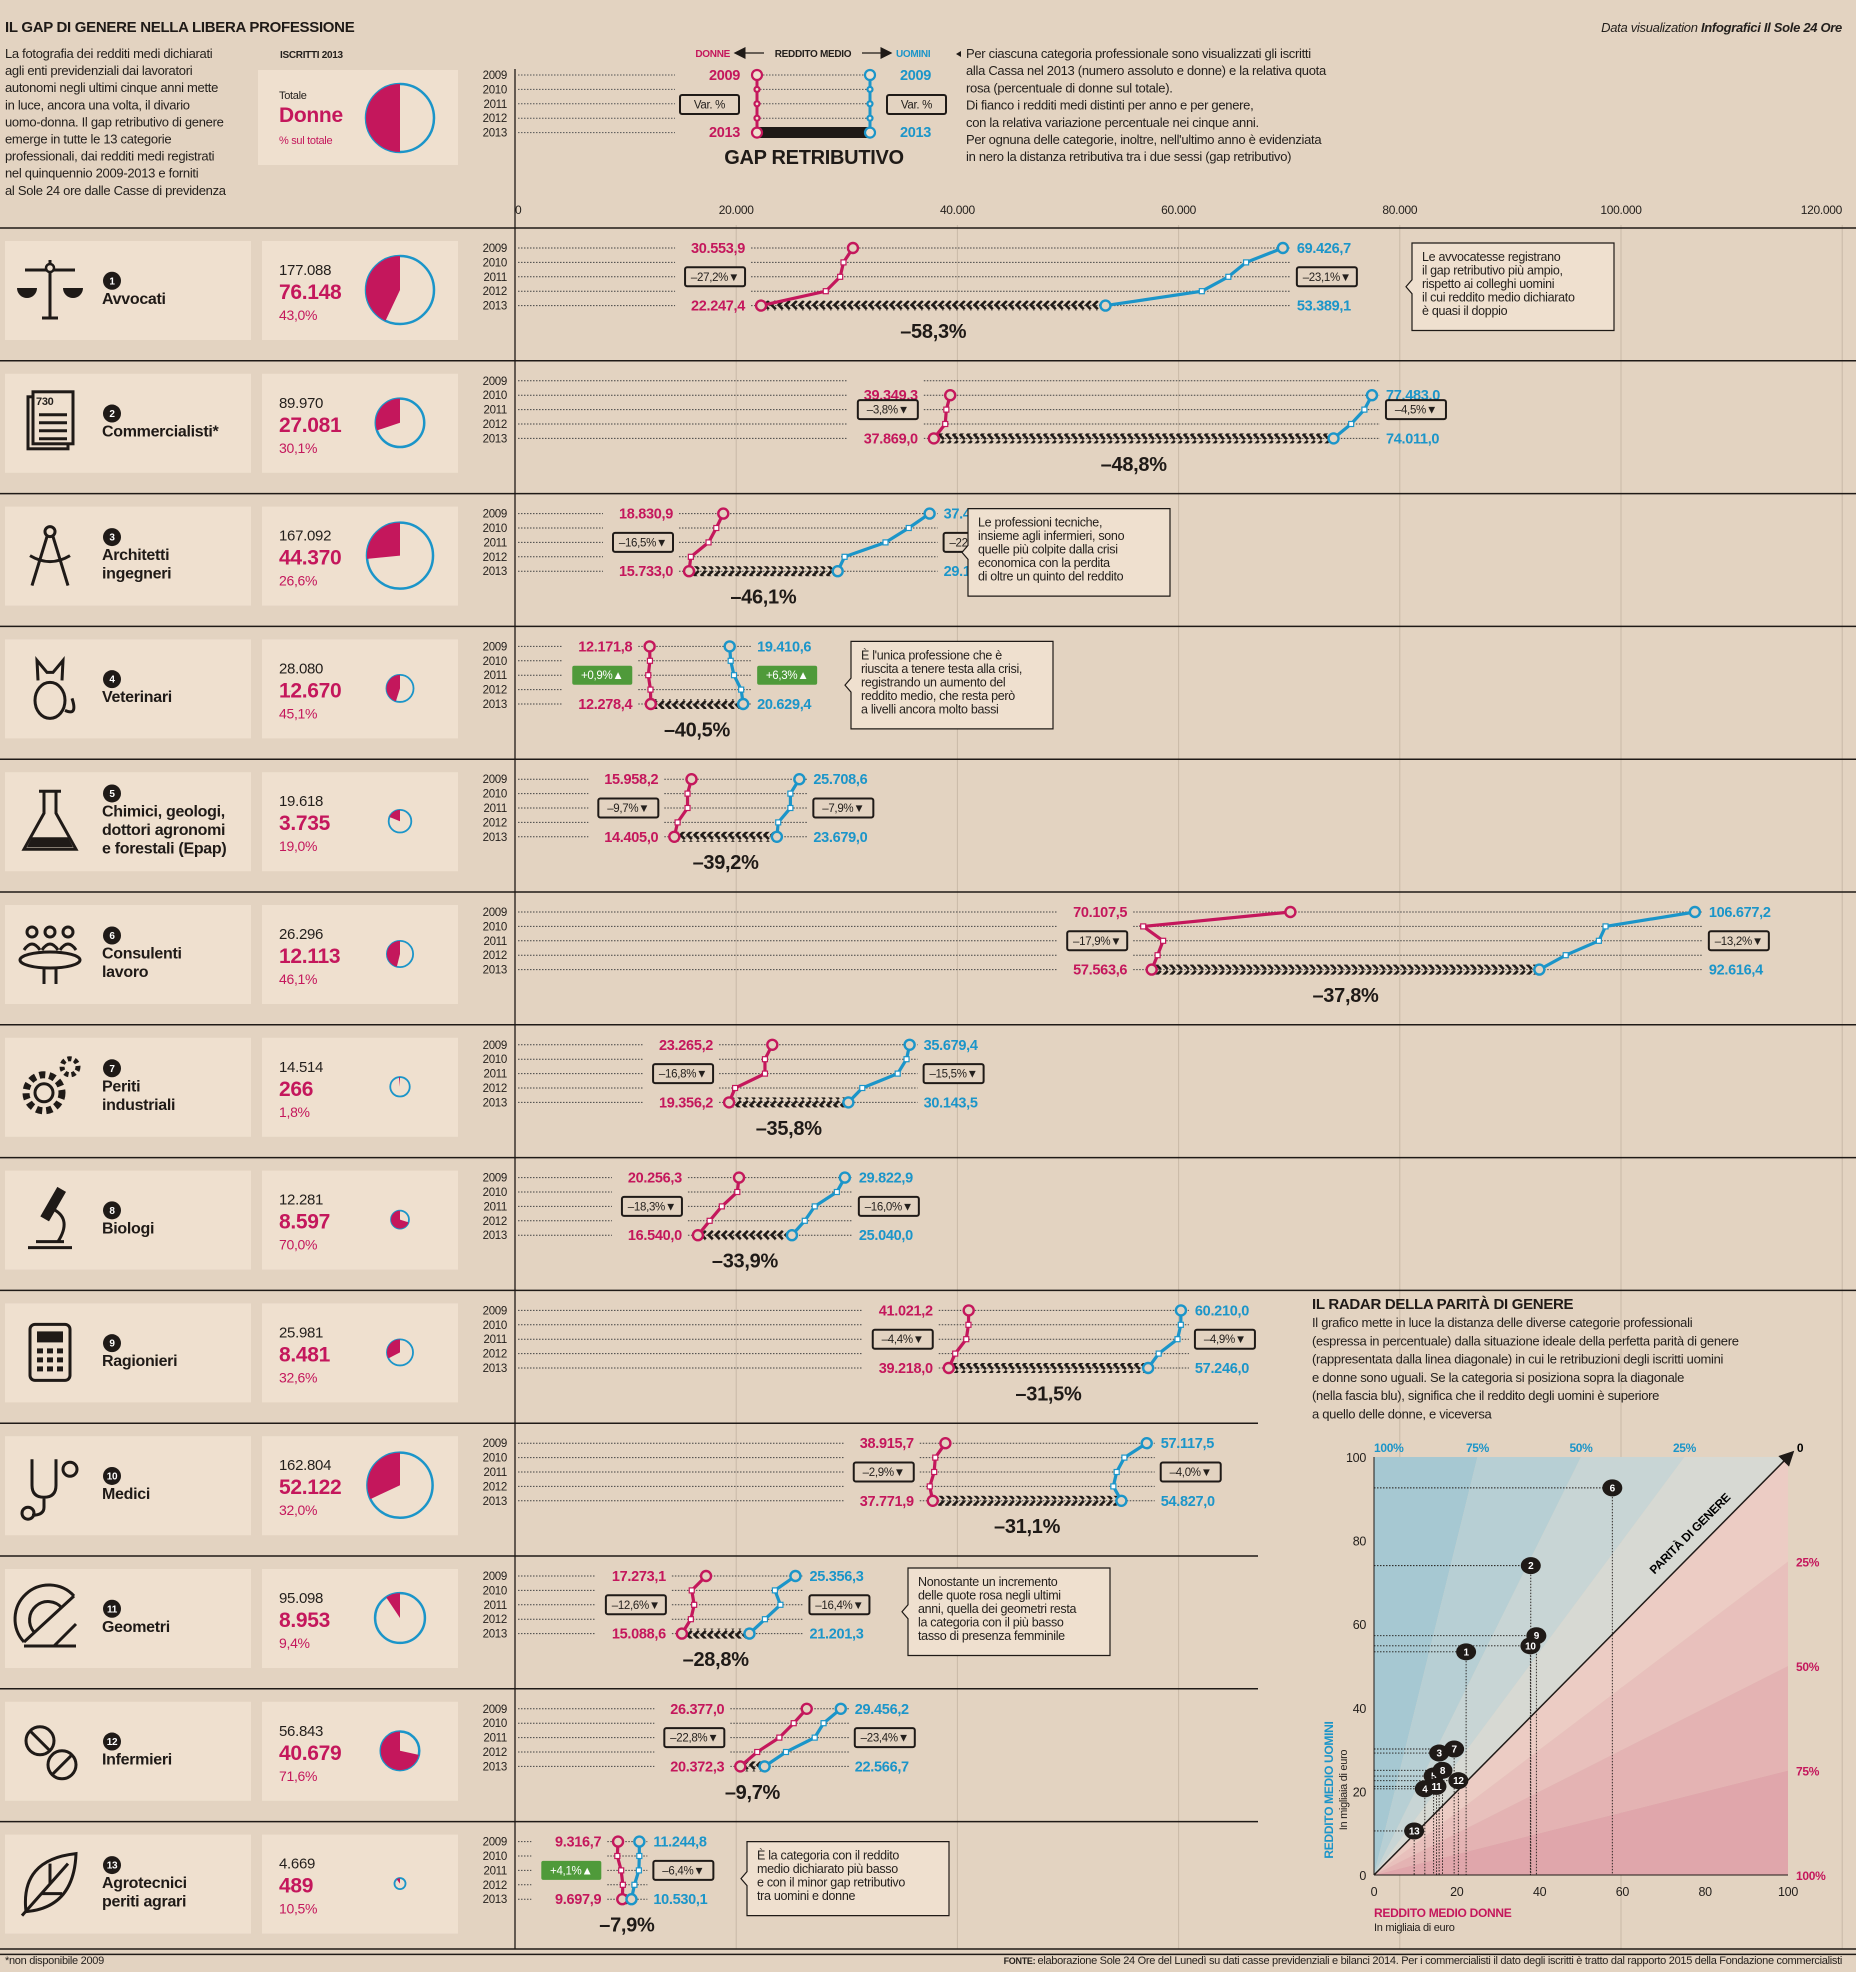 This screenshot has width=1856, height=1972. I want to click on key-year: 2013, so click(495, 134).